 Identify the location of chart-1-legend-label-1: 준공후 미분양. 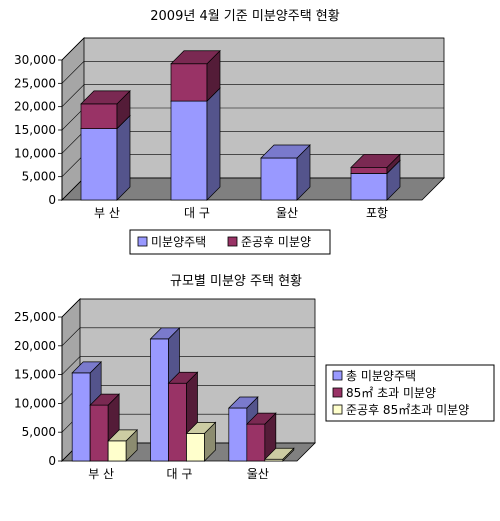
(276, 242).